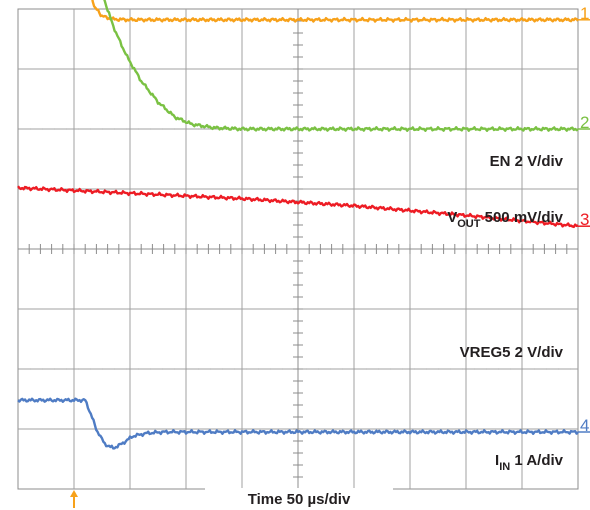 The image size is (590, 510). Describe the element at coordinates (584, 122) in the screenshot. I see `channel-number-ch2: 2` at that location.